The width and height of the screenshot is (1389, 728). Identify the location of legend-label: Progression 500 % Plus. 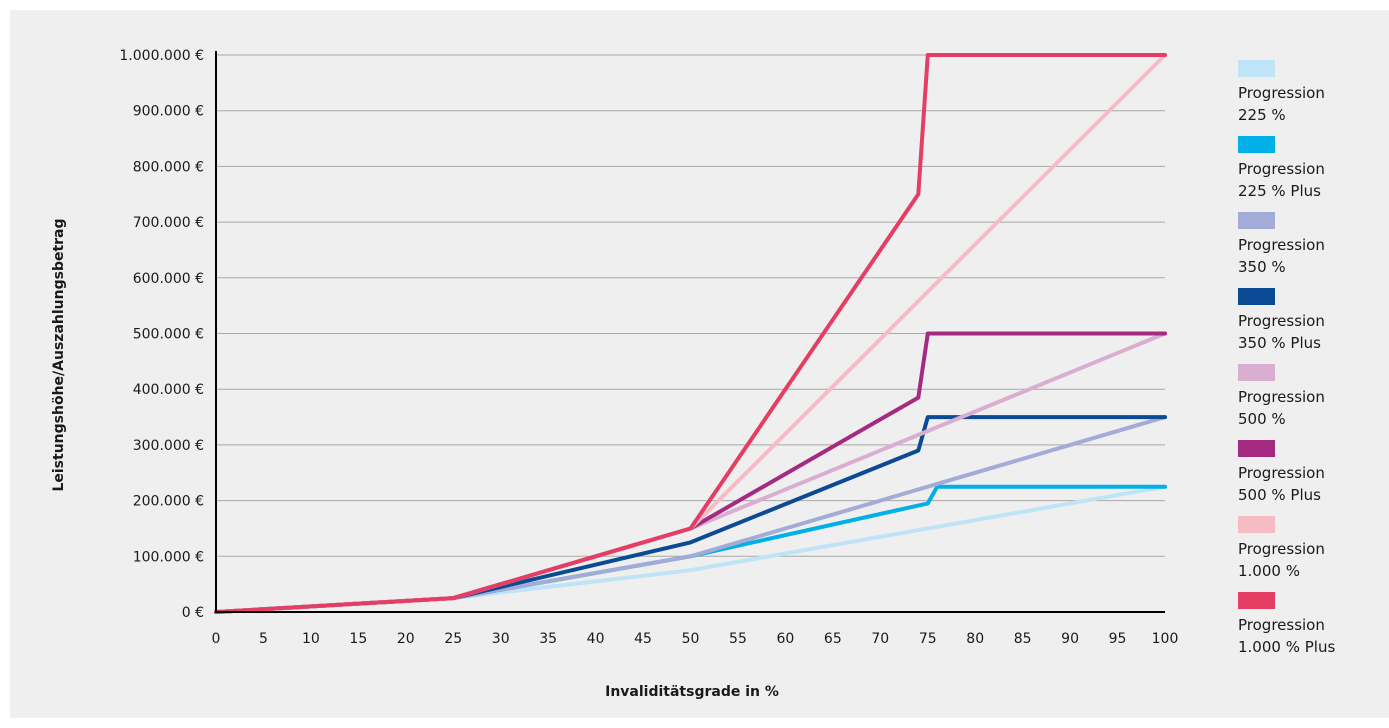
(1281, 484).